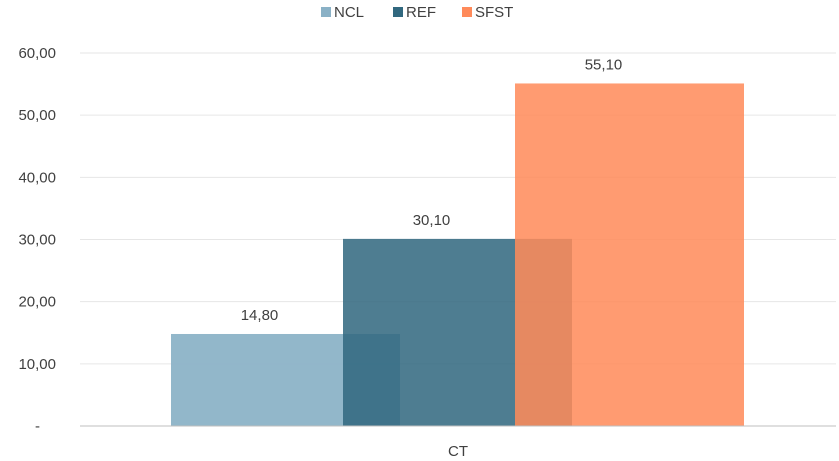 The height and width of the screenshot is (461, 839). I want to click on legend-swatch-ncl, so click(326, 12).